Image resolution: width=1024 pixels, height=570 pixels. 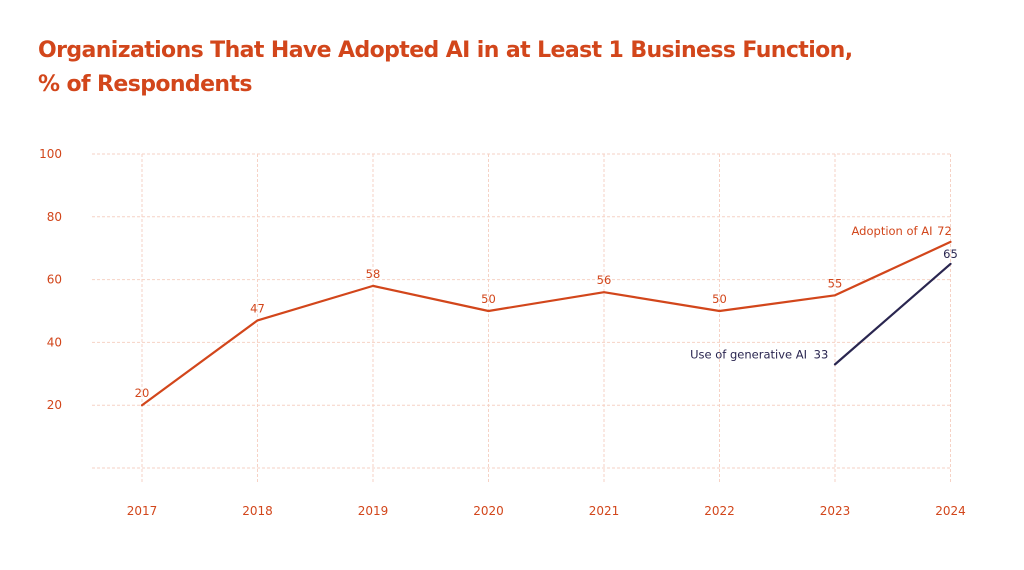 What do you see at coordinates (54, 217) in the screenshot?
I see `y-tick-label: 80` at bounding box center [54, 217].